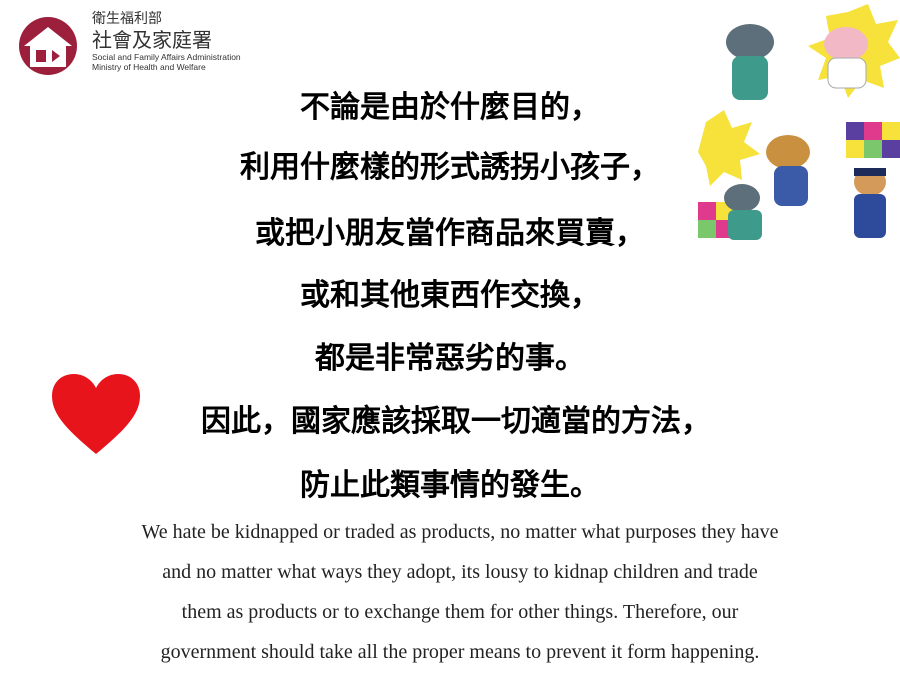 The image size is (900, 675). What do you see at coordinates (166, 57) in the screenshot?
I see `org-name-en-line1: Social and Family Affairs Administration` at bounding box center [166, 57].